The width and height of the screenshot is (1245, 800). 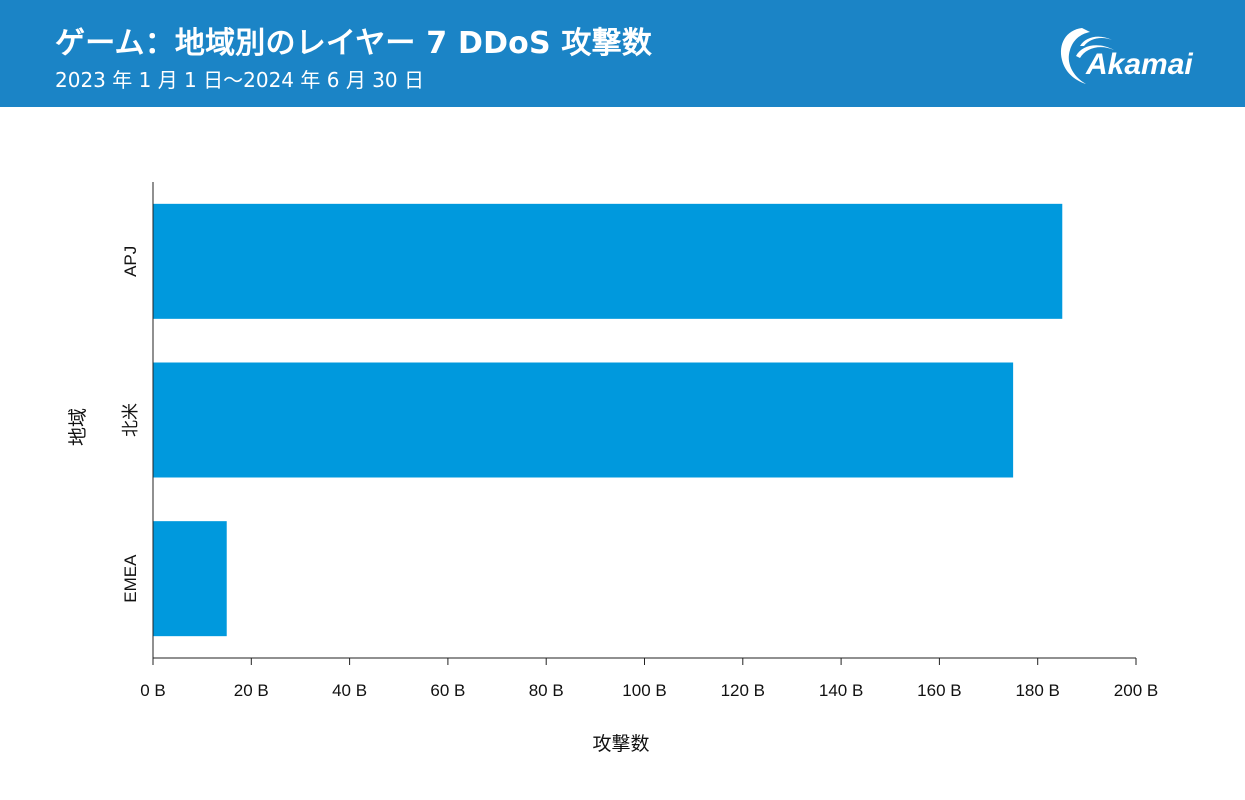 What do you see at coordinates (130, 578) in the screenshot?
I see `y-tick-label: EMEA` at bounding box center [130, 578].